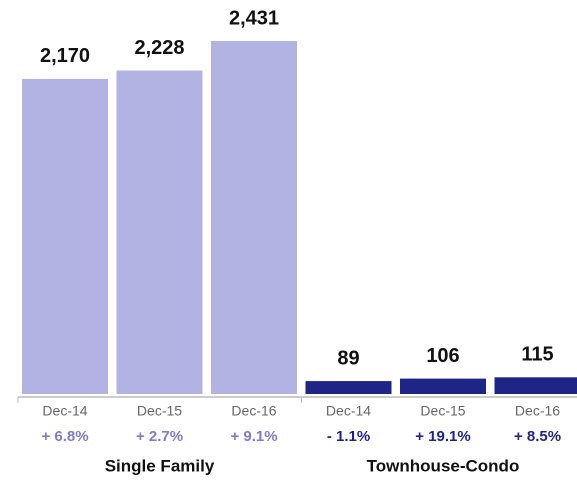  I want to click on value-label: 2,228, so click(159, 48).